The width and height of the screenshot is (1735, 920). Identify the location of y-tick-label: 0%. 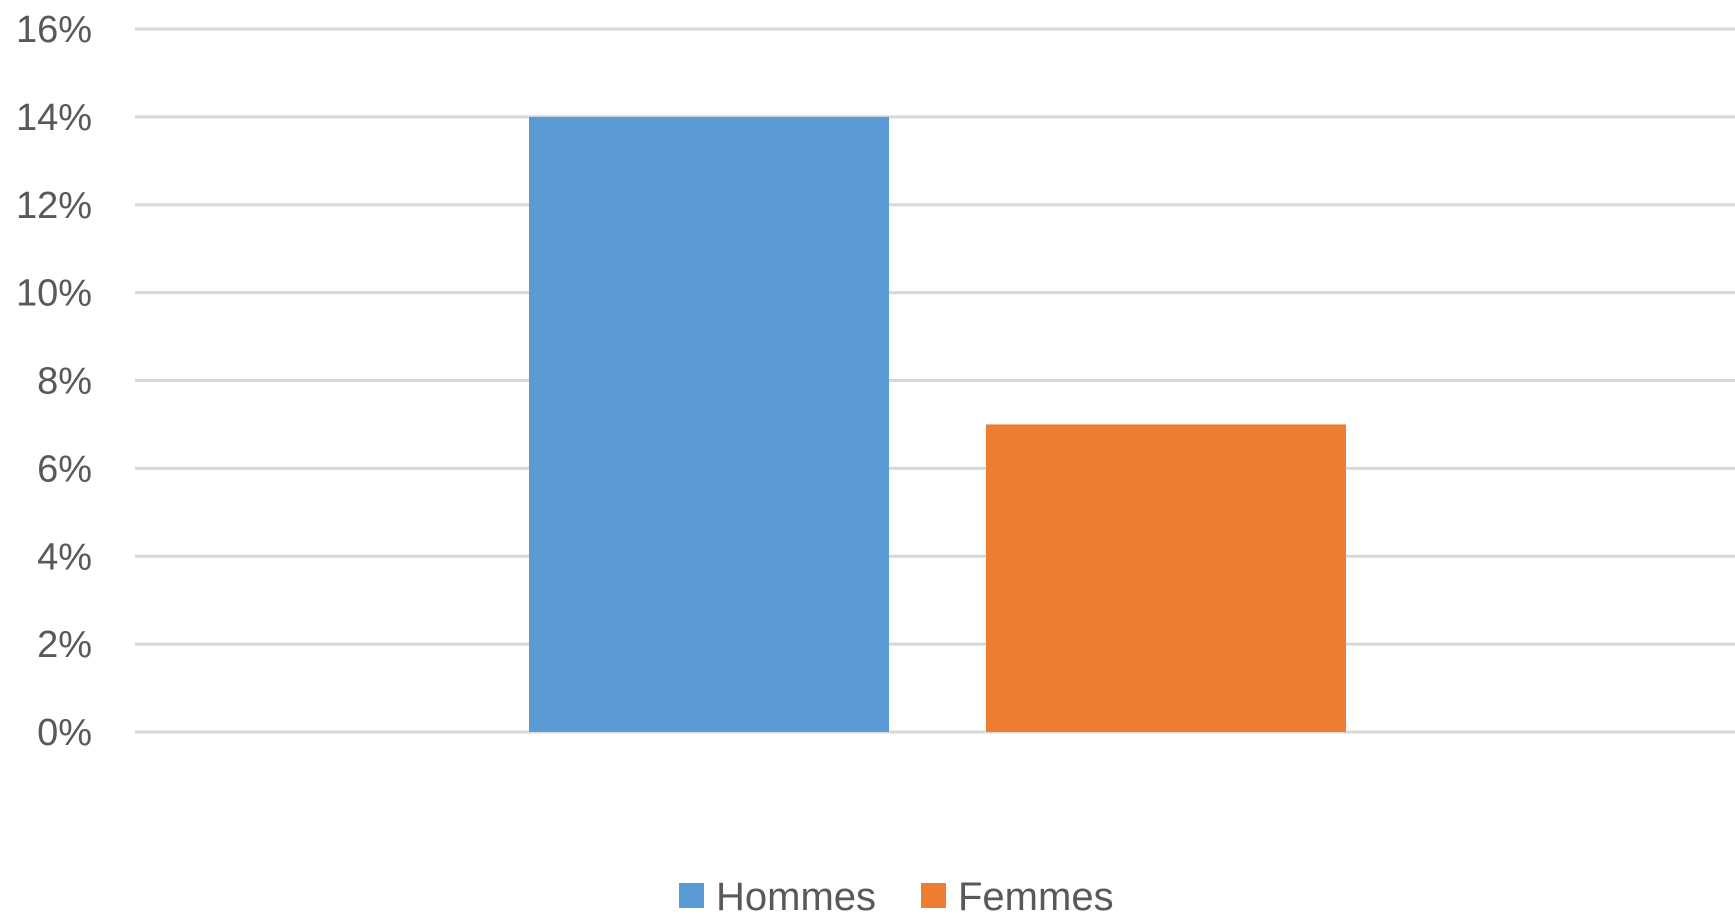
(64, 733).